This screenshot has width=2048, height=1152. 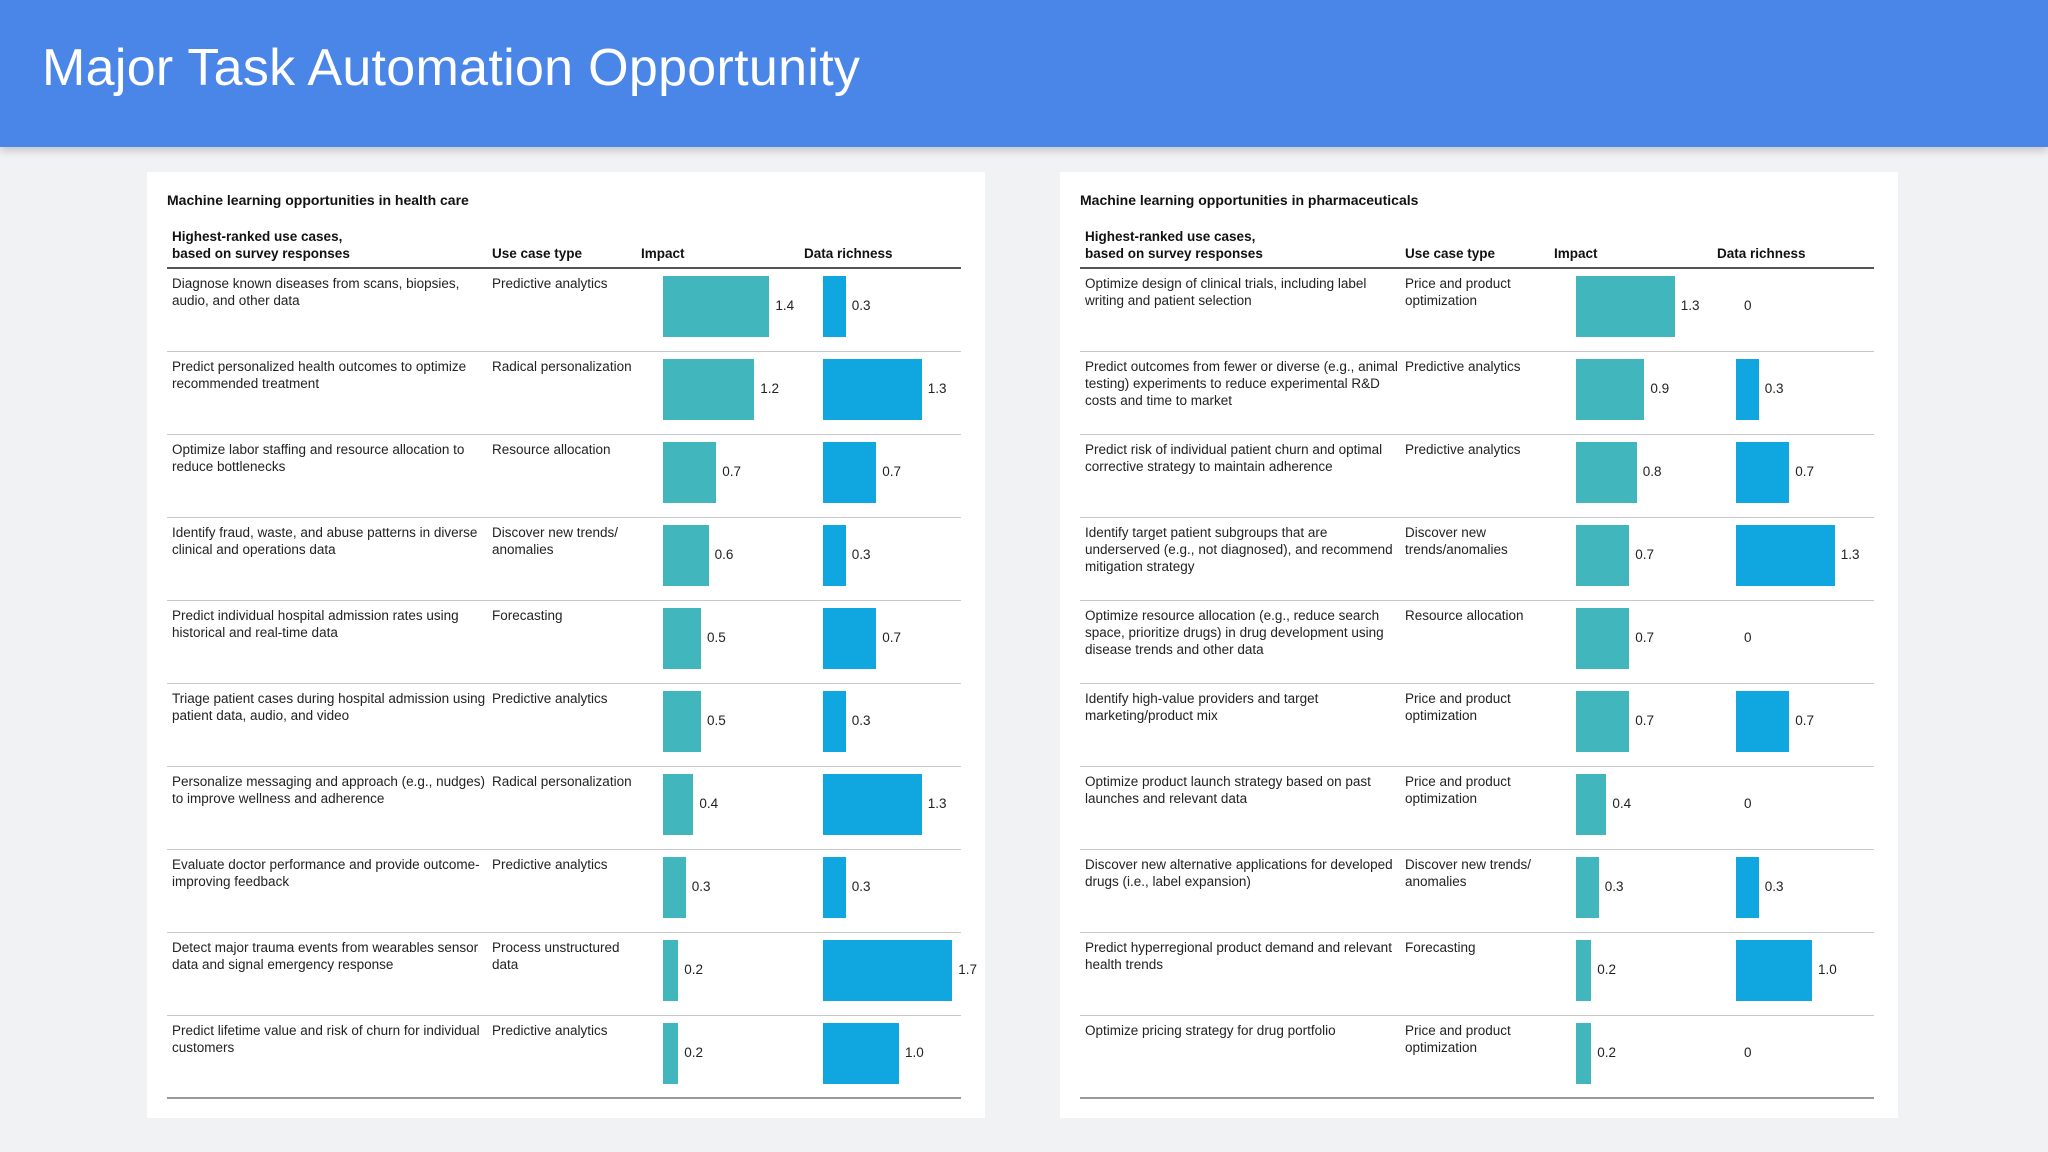 What do you see at coordinates (451, 68) in the screenshot?
I see `page-title: Major Task Automation Opportunity` at bounding box center [451, 68].